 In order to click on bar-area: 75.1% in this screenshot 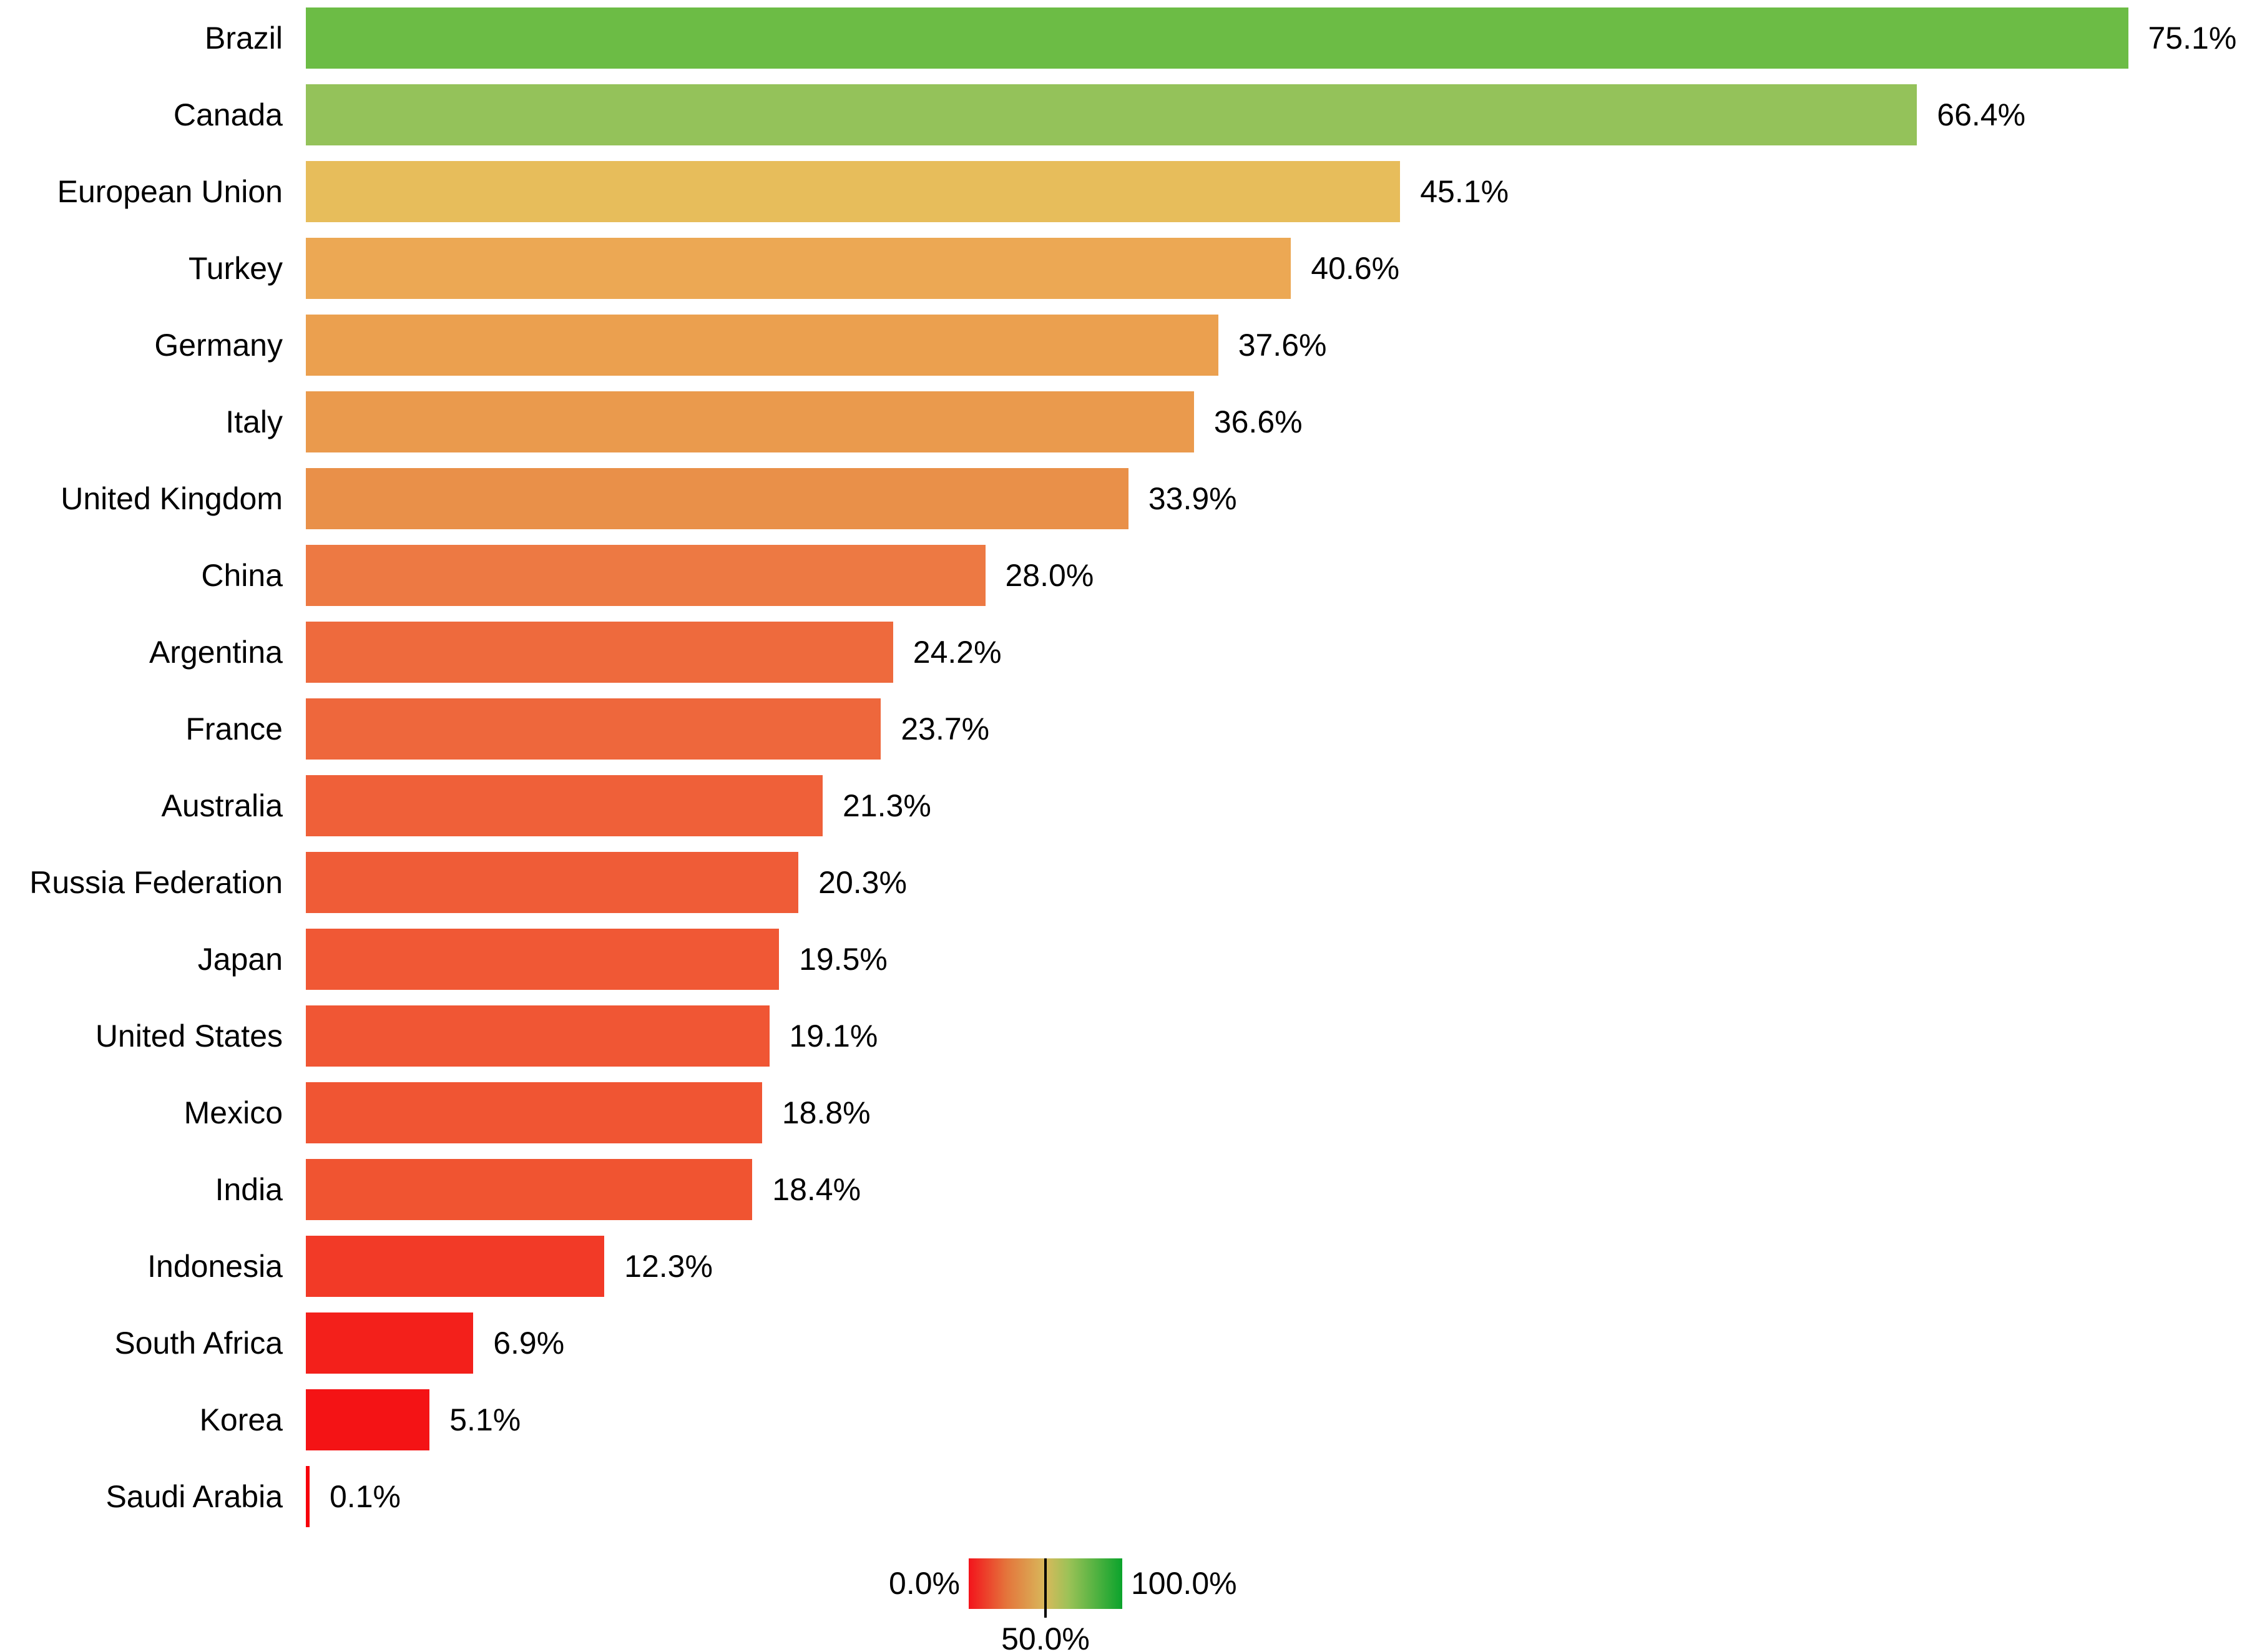, I will do `click(1276, 38)`.